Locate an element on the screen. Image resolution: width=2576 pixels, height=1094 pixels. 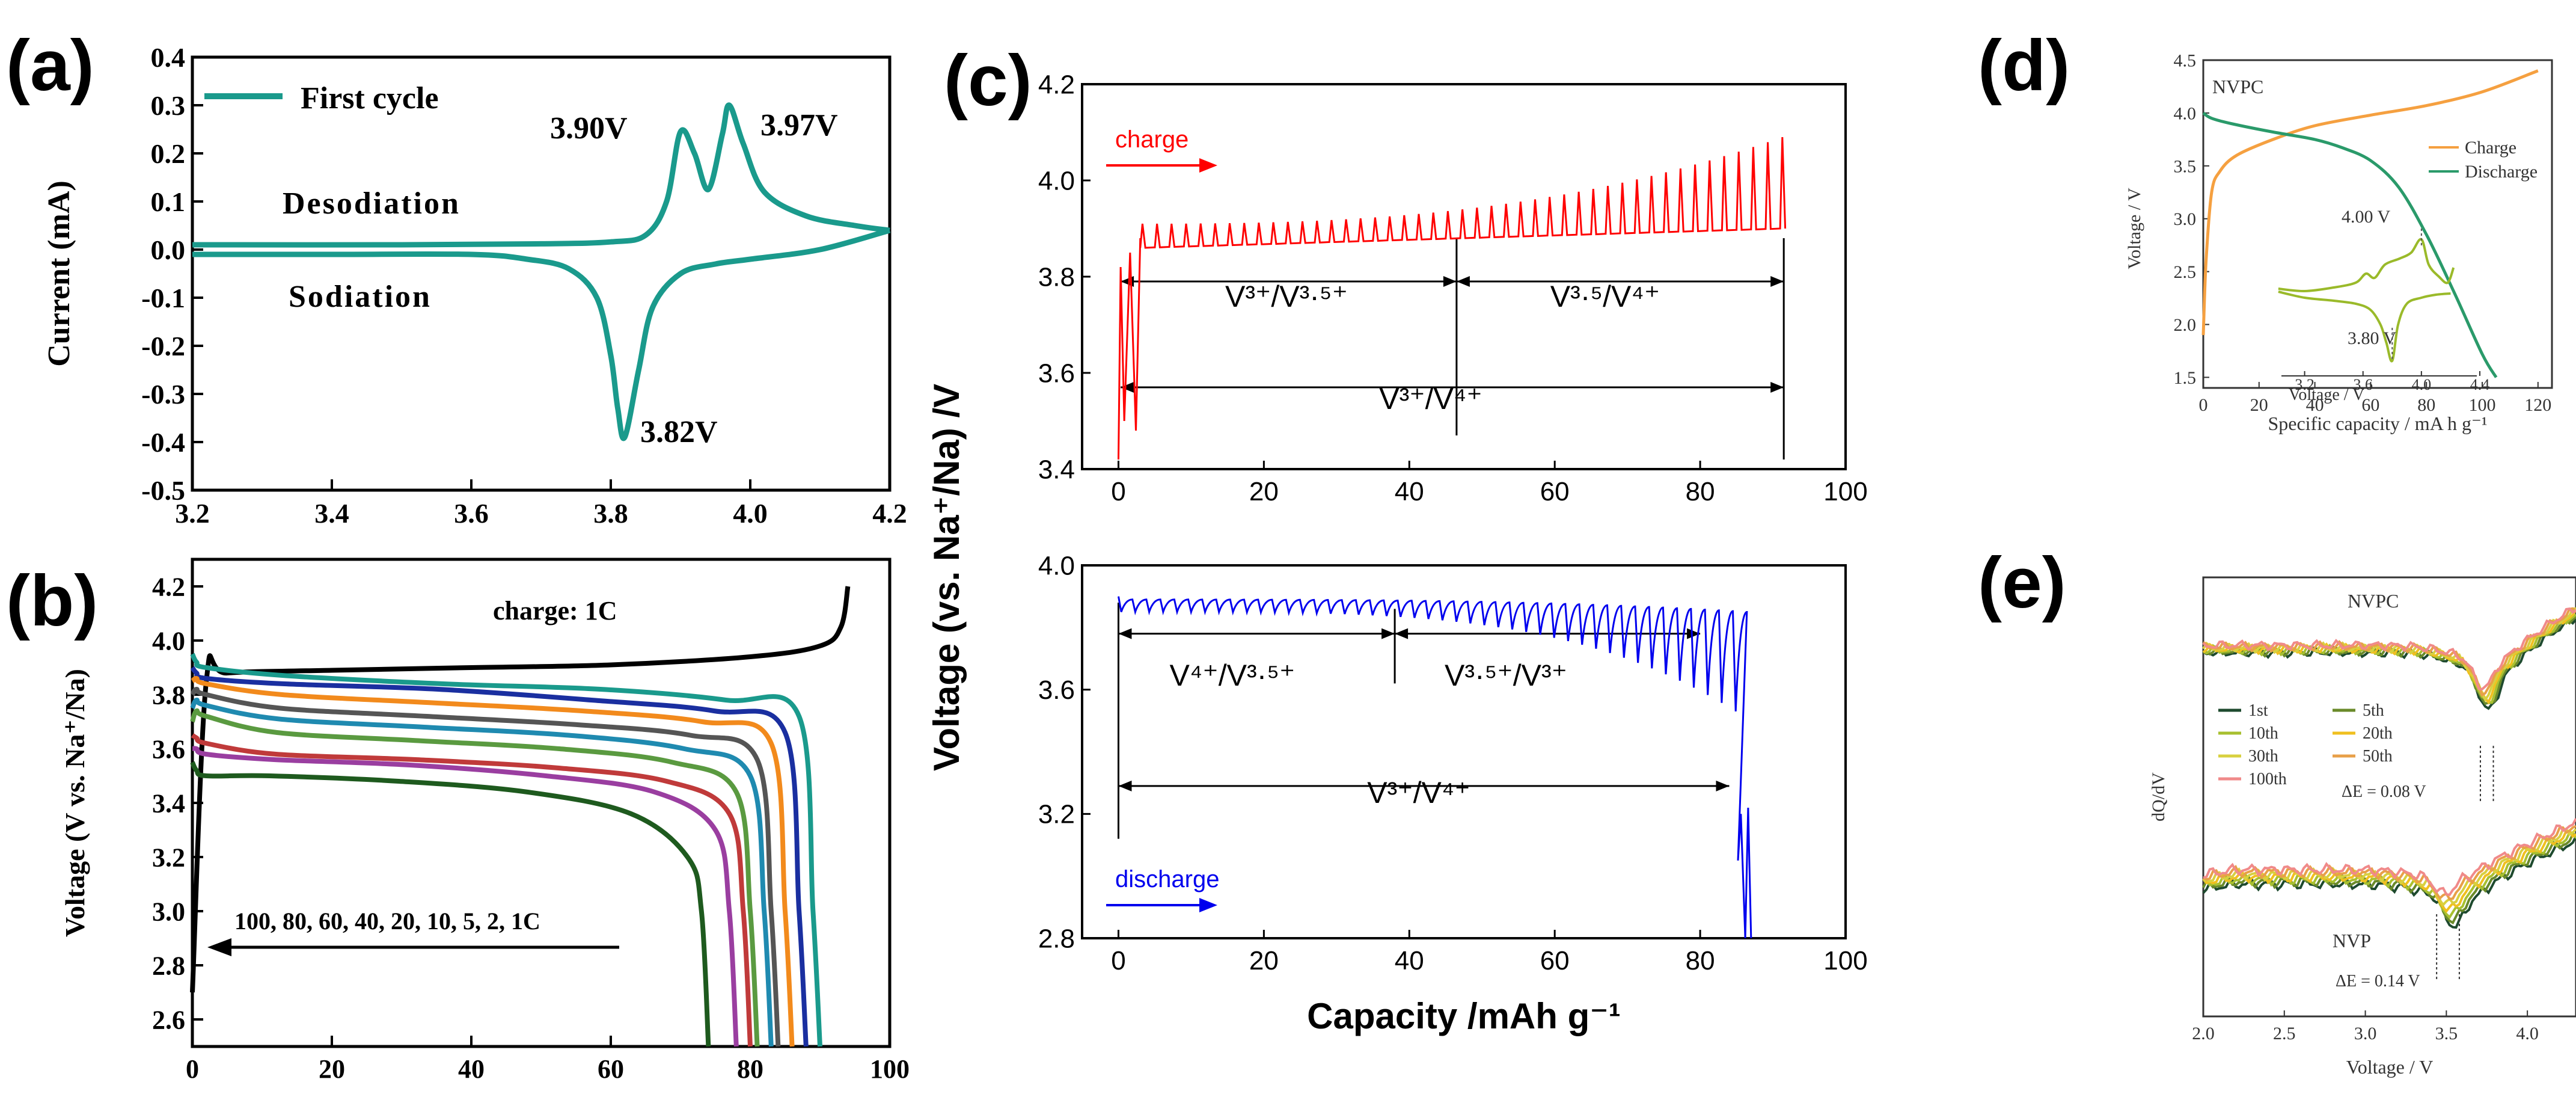
rate-curve-5C is located at coordinates (493, 861).